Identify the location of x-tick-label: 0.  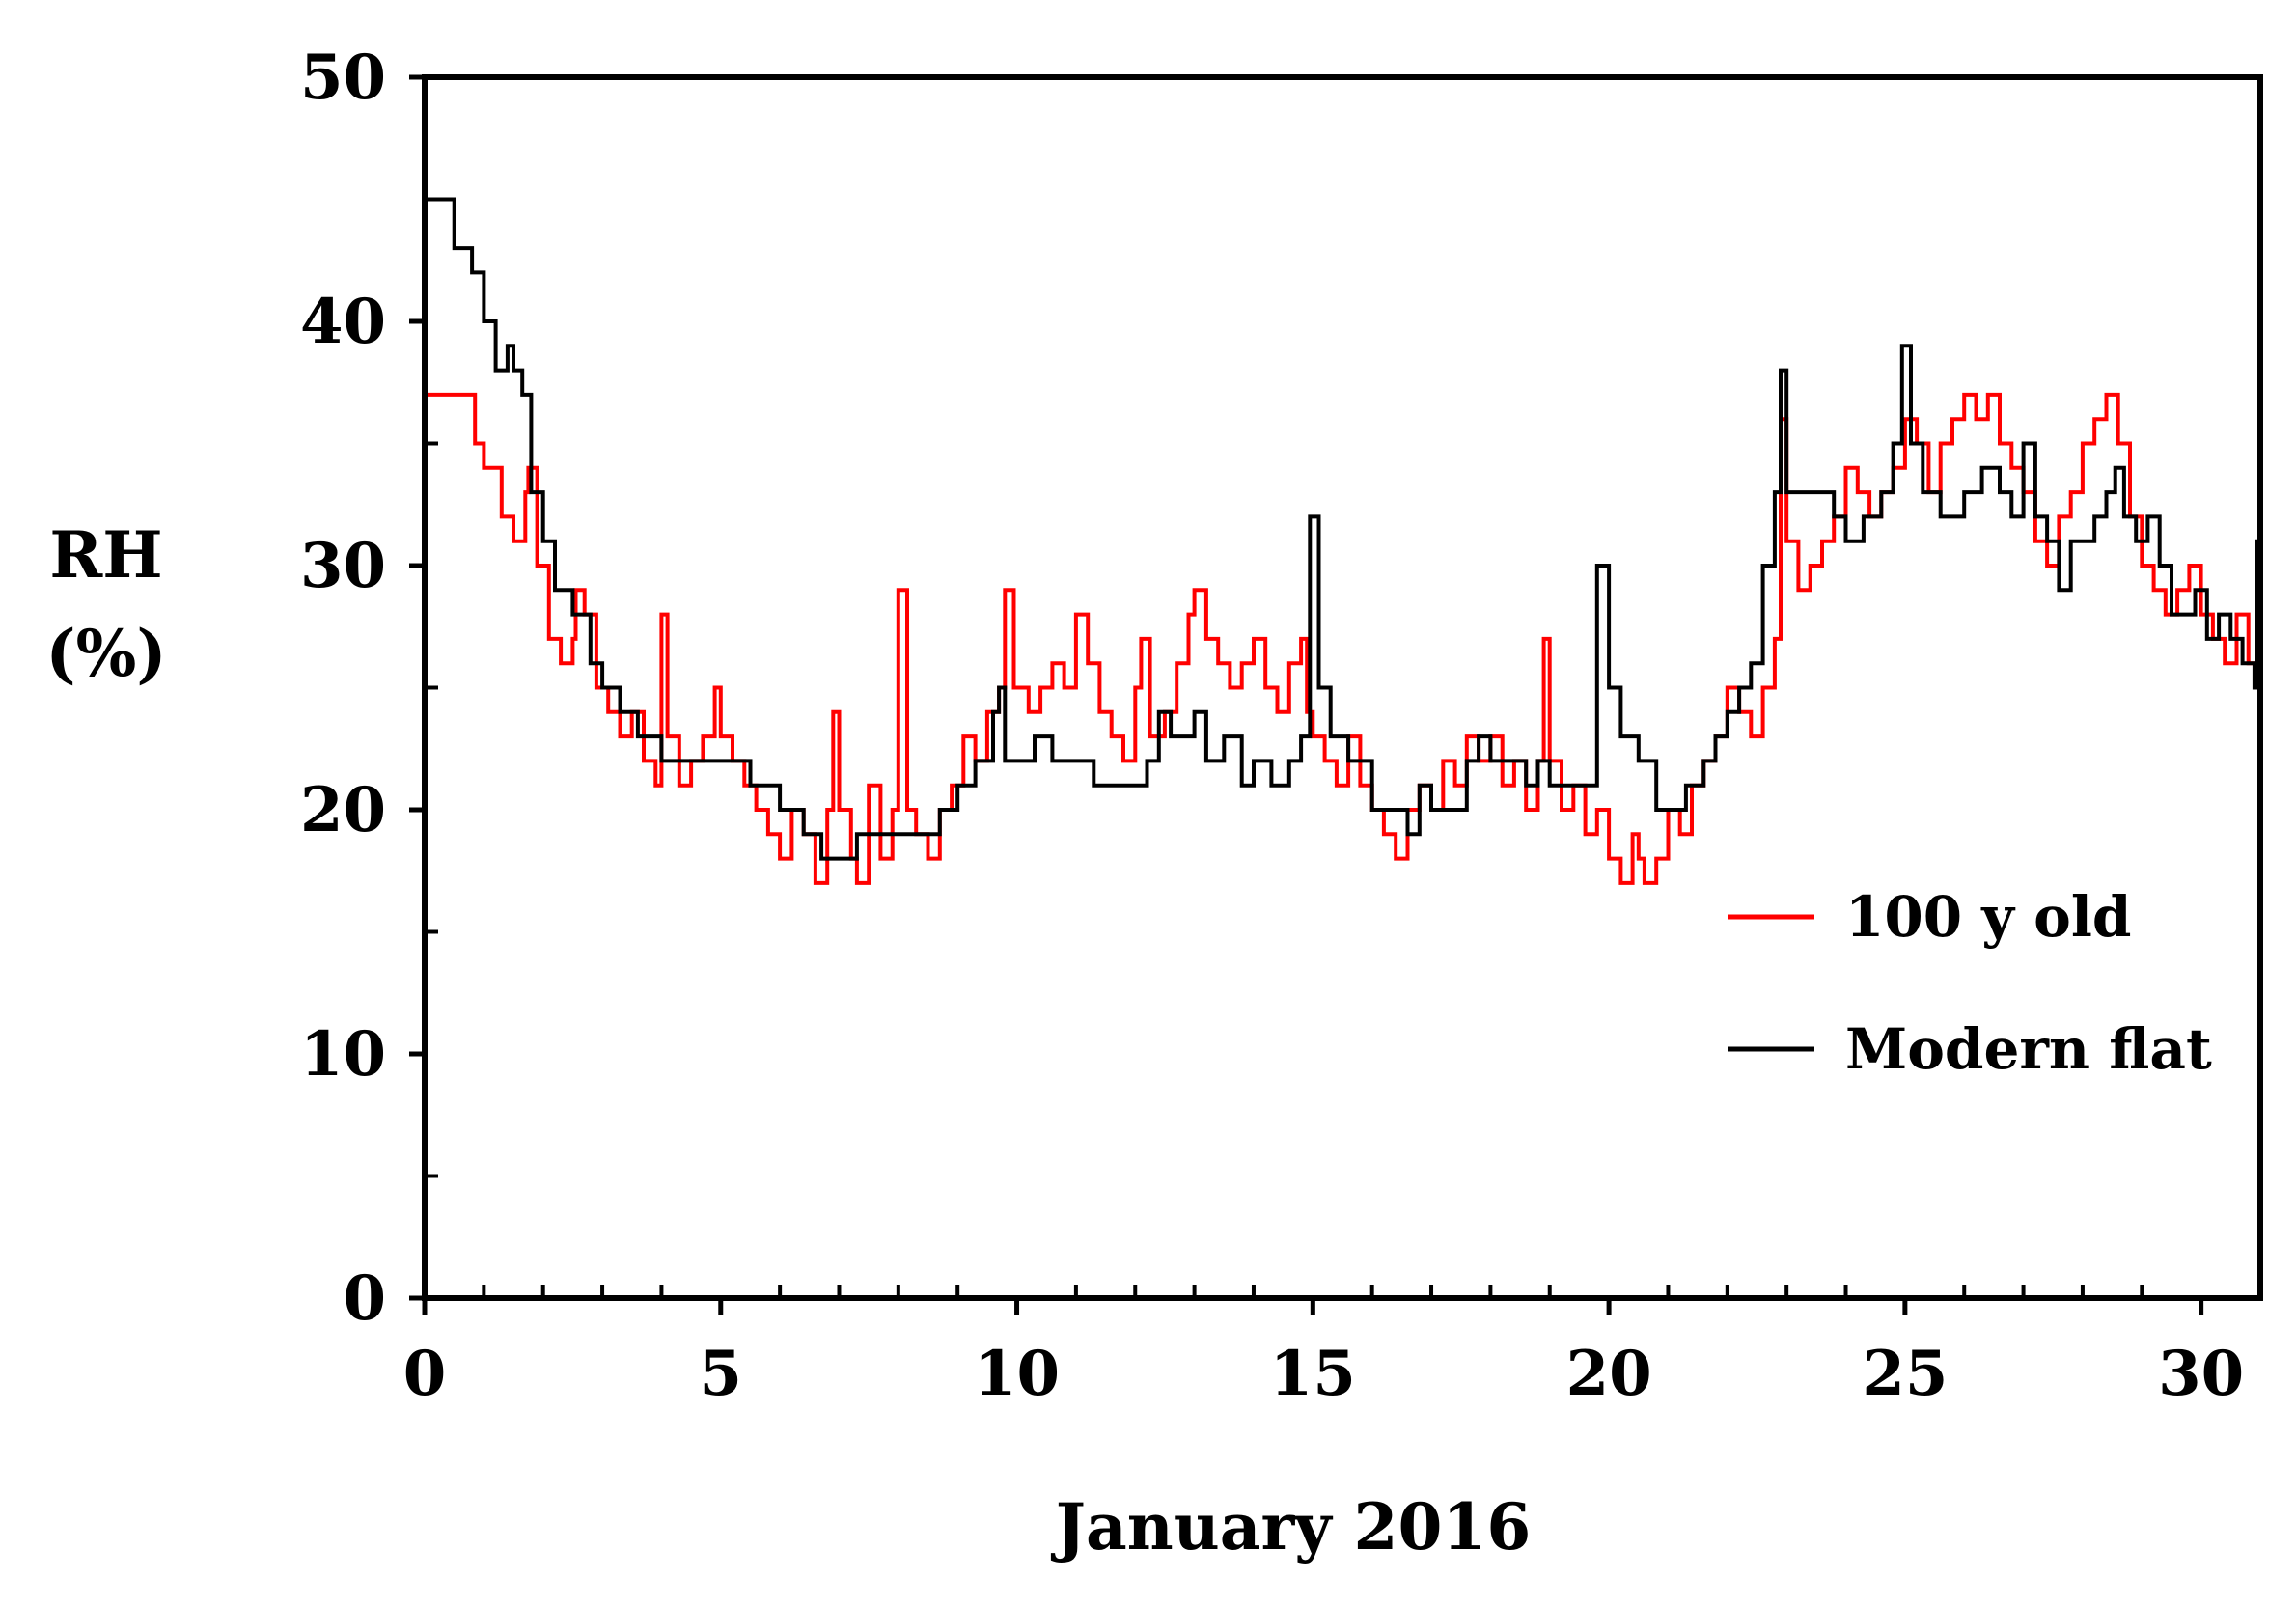
(425, 1374).